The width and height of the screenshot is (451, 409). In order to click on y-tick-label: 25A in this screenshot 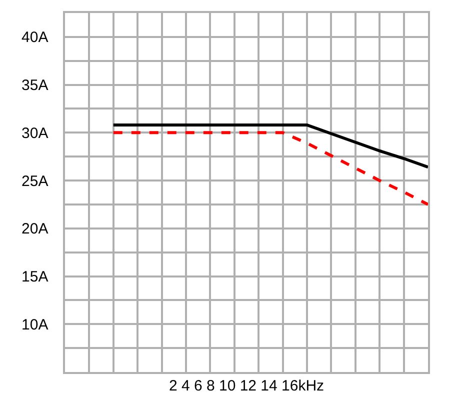, I will do `click(35, 181)`.